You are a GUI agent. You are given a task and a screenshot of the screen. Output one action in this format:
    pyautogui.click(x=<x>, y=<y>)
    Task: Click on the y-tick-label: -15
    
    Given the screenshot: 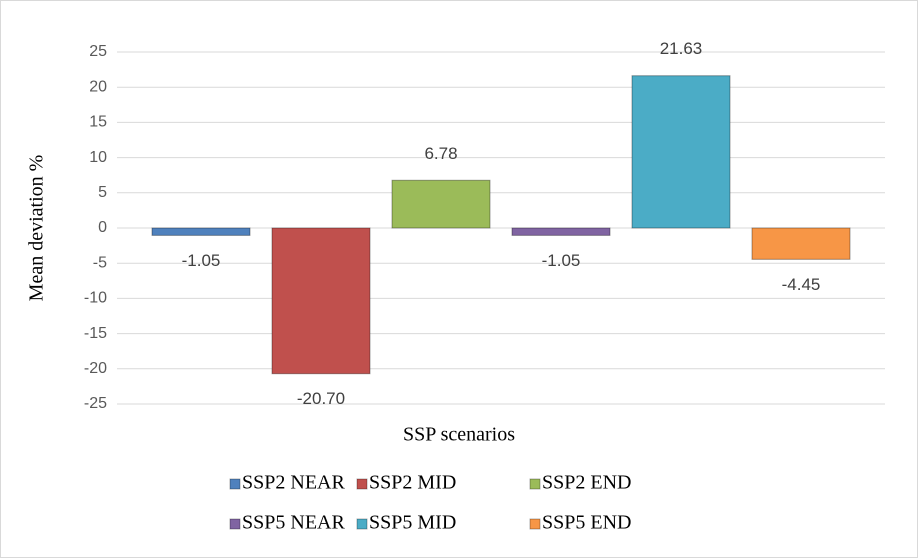 What is the action you would take?
    pyautogui.click(x=95, y=333)
    